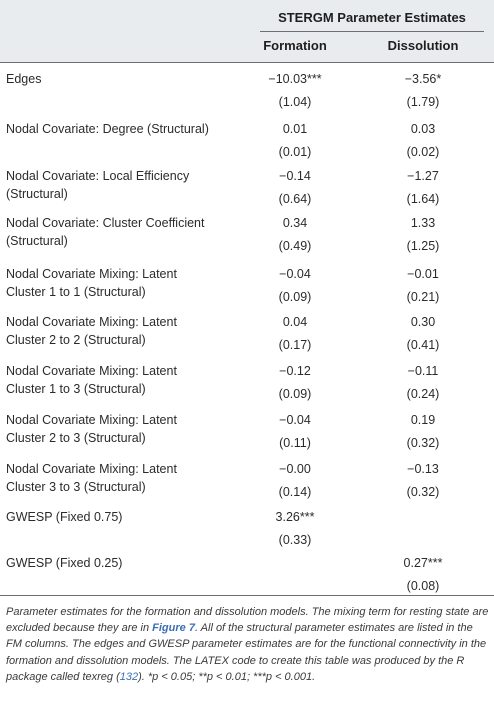 The height and width of the screenshot is (715, 494). What do you see at coordinates (423, 223) in the screenshot?
I see `dissolution-estimate: 1.33` at bounding box center [423, 223].